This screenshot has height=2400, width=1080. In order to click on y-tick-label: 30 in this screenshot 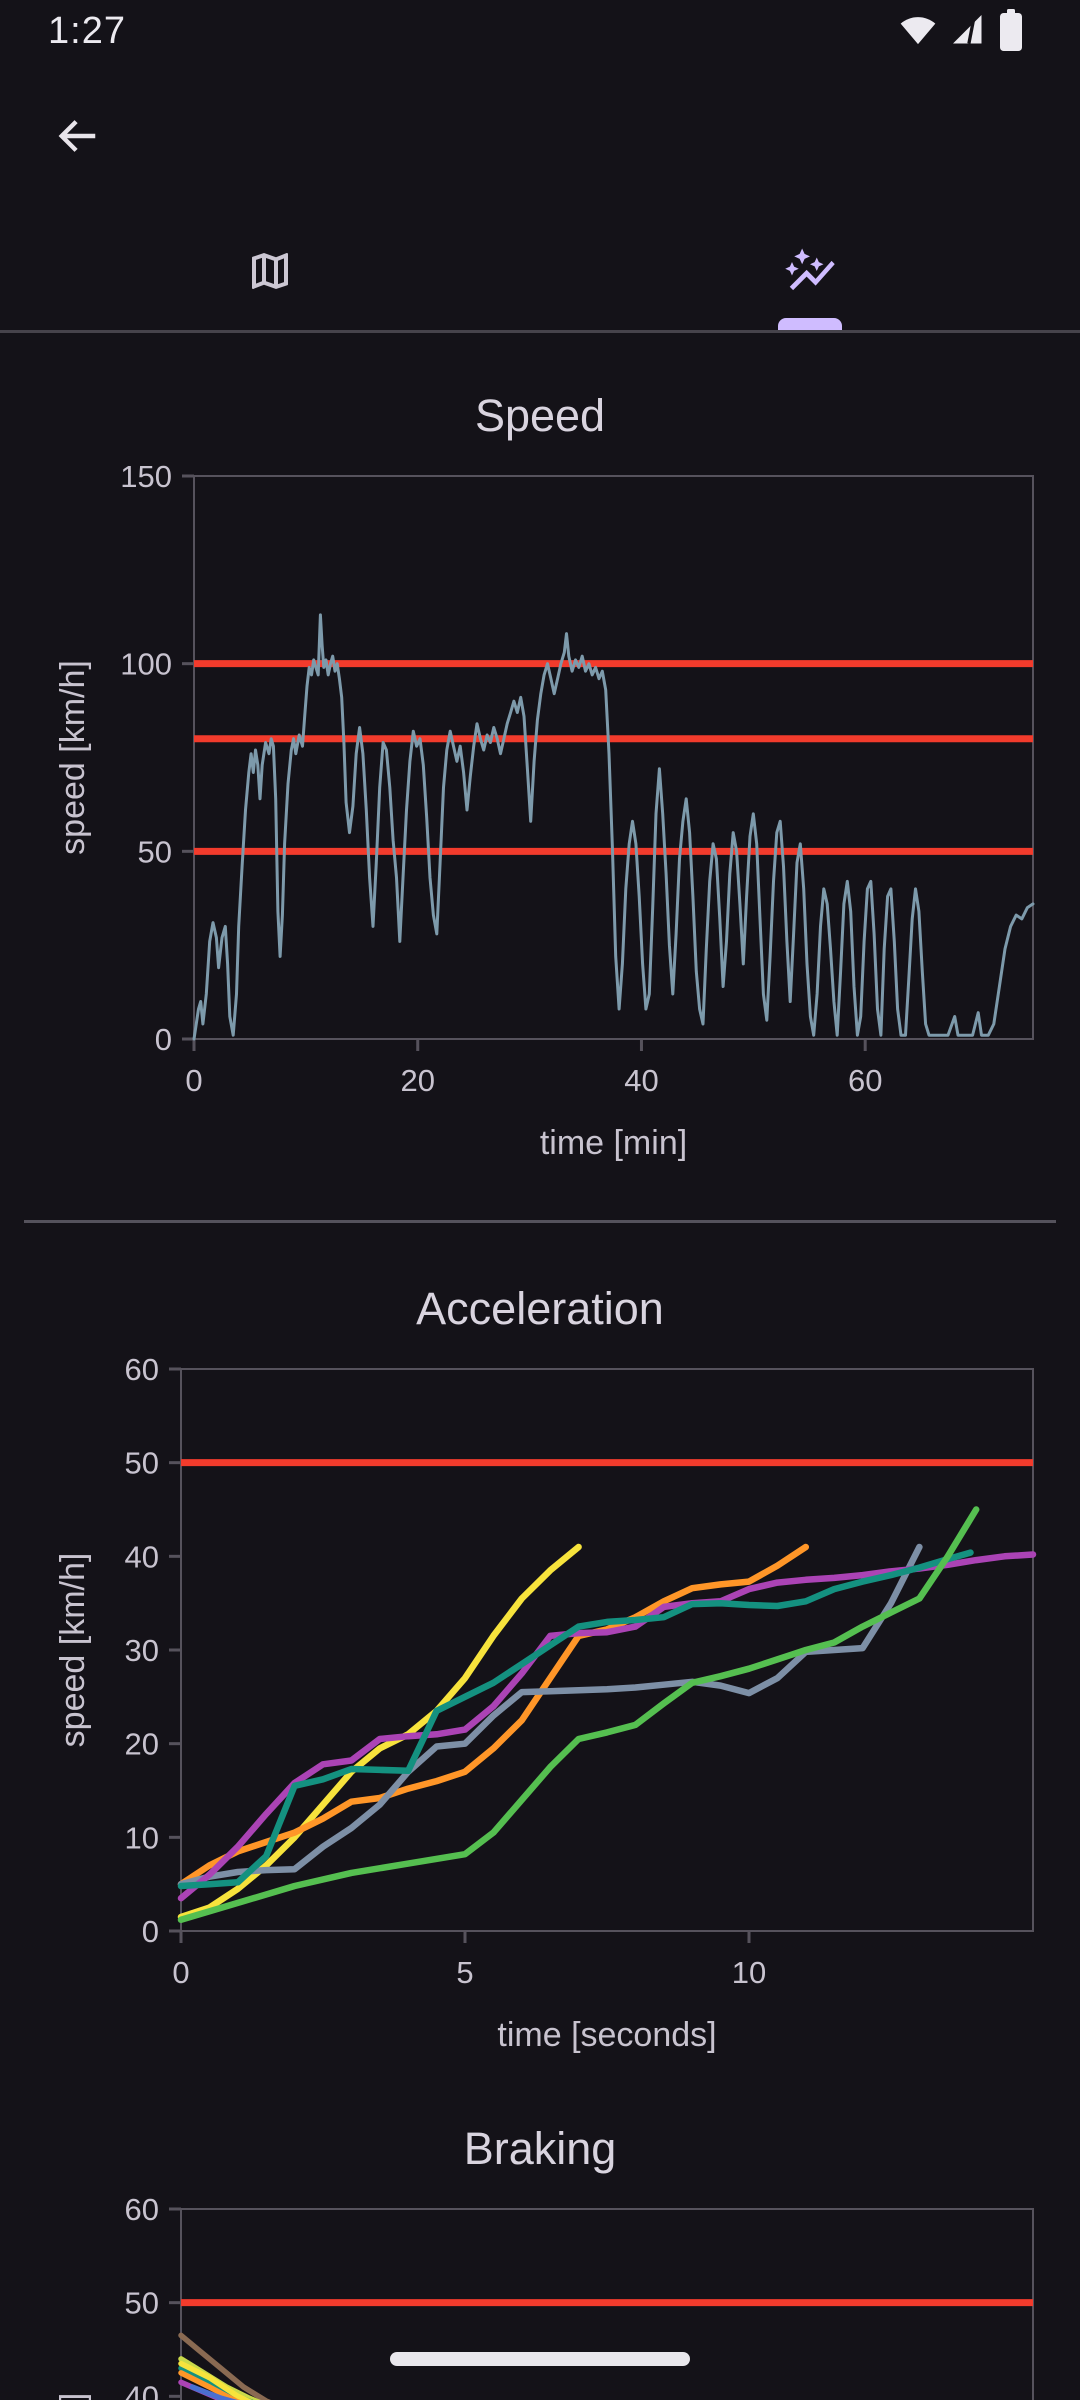, I will do `click(142, 1650)`.